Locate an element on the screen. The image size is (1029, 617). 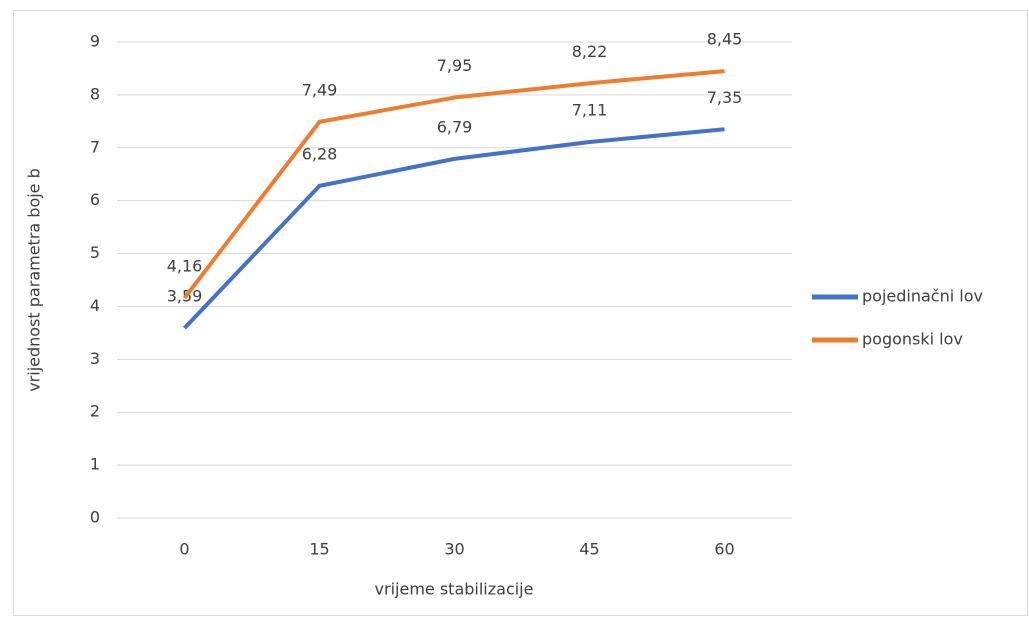
y-tick-label: 3 is located at coordinates (95, 358).